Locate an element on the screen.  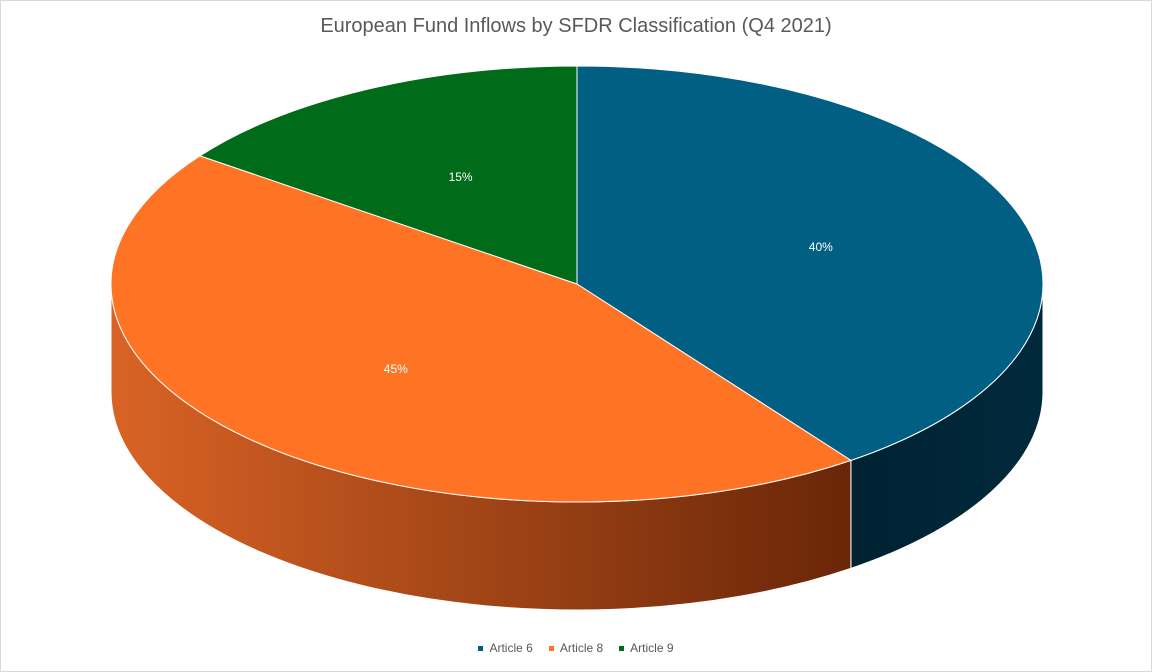
legend-item-article-6: Article 6 is located at coordinates (505, 648).